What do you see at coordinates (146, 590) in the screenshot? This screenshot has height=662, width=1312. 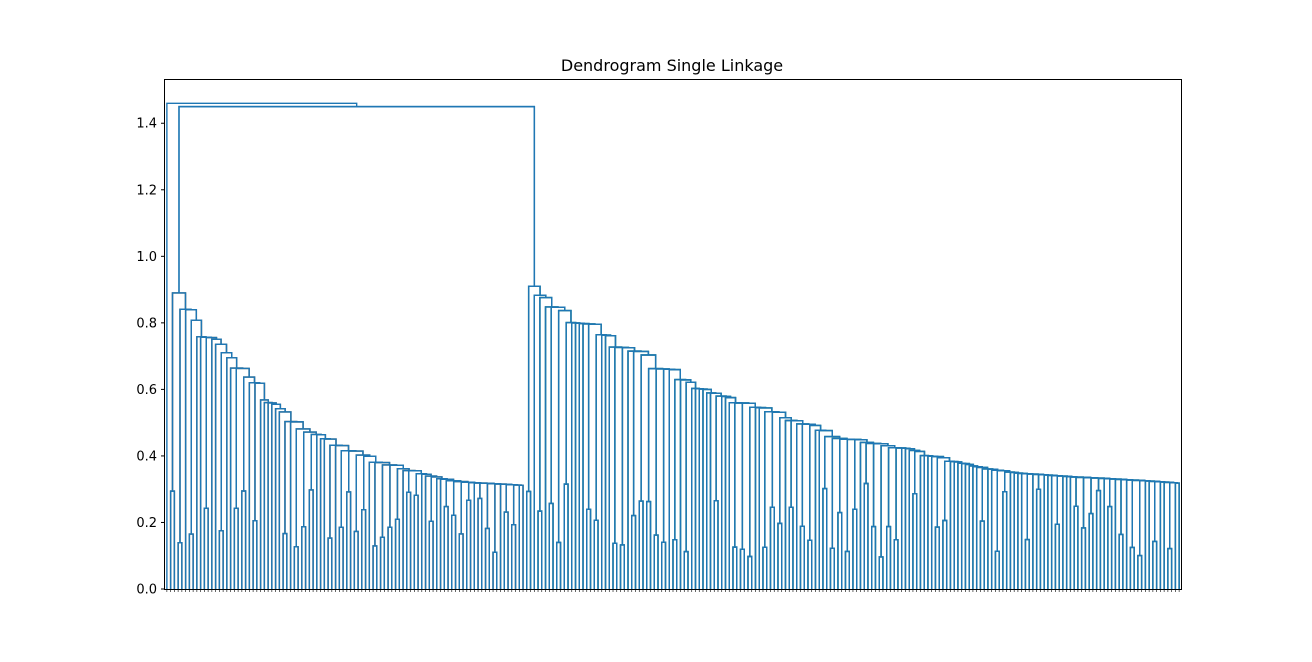 I see `y-tick-label: 0.0` at bounding box center [146, 590].